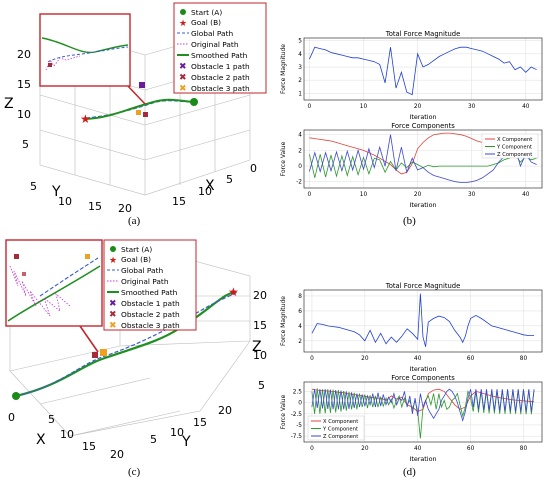 The image size is (550, 482). Describe the element at coordinates (225, 410) in the screenshot. I see `y-tick: 20` at that location.